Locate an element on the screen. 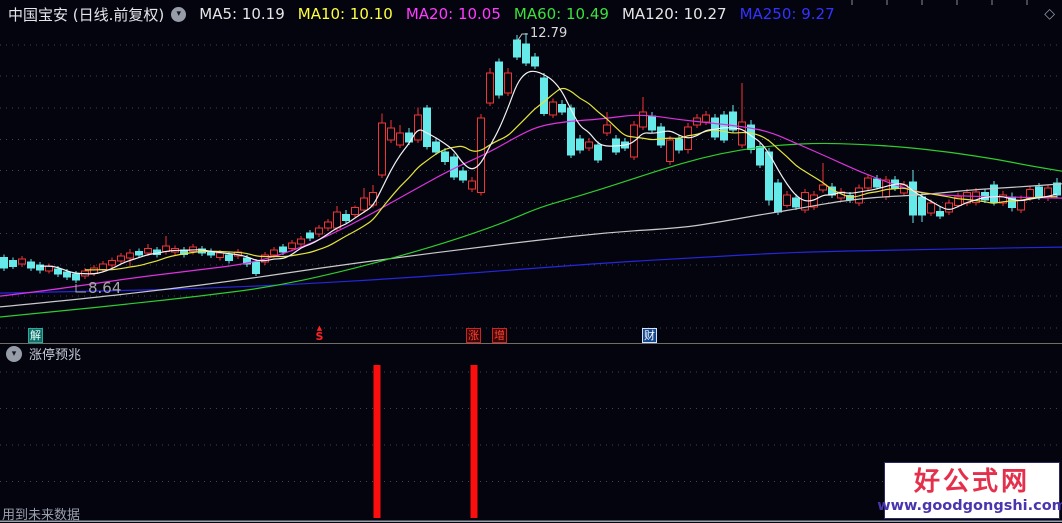 The height and width of the screenshot is (523, 1062). ma-line-ma250 is located at coordinates (531, 270).